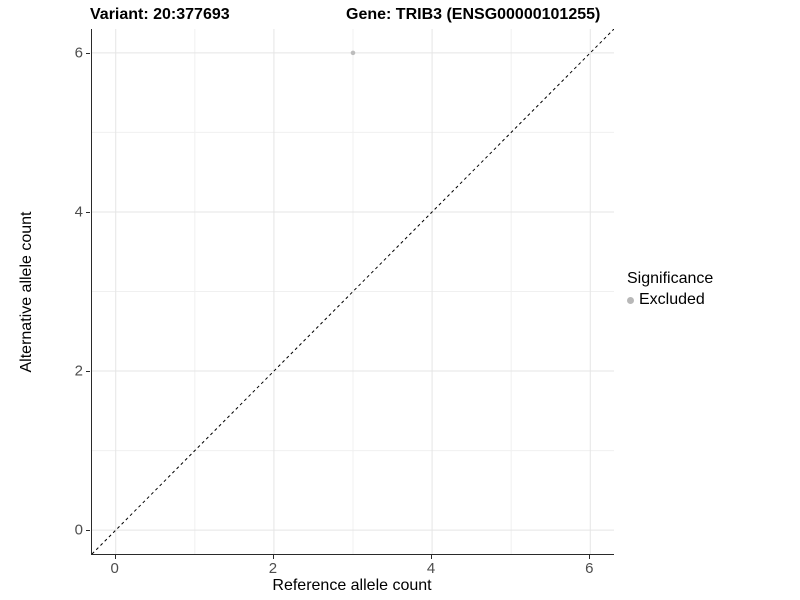 Image resolution: width=800 pixels, height=600 pixels. Describe the element at coordinates (473, 14) in the screenshot. I see `plot-title-gene: Gene: TRIB3 (ENSG00000101255)` at that location.